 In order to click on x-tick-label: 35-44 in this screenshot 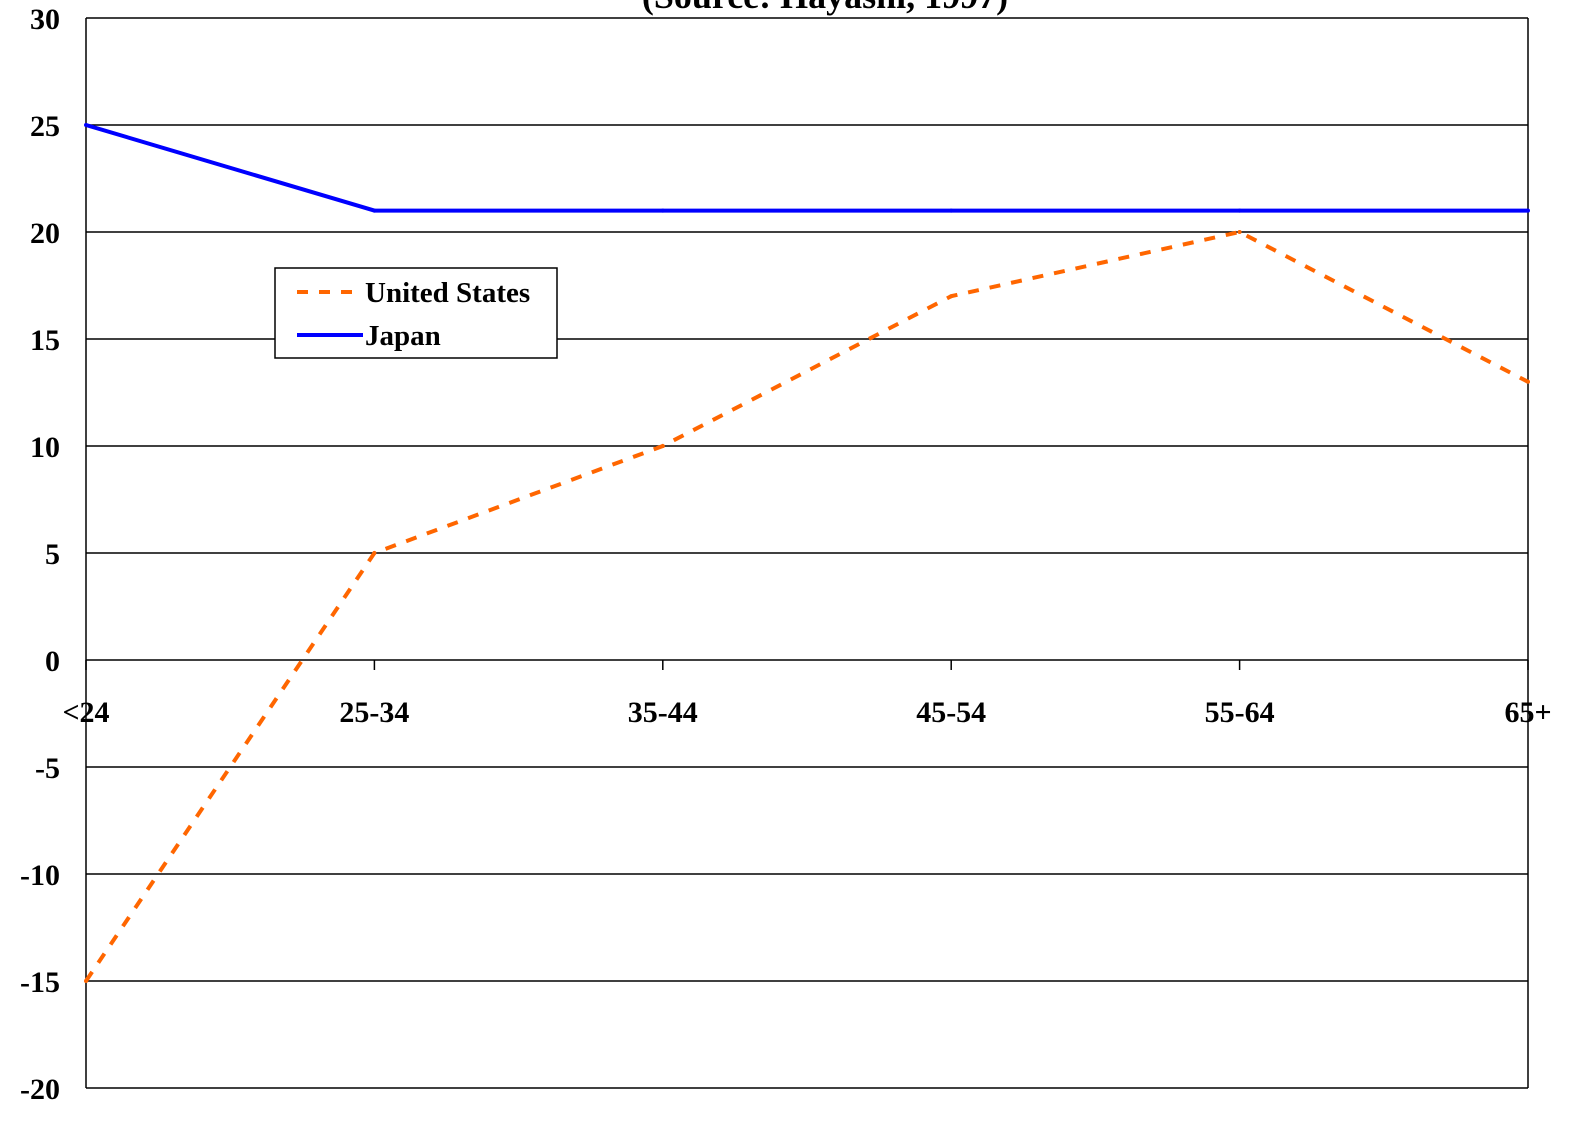, I will do `click(663, 712)`.